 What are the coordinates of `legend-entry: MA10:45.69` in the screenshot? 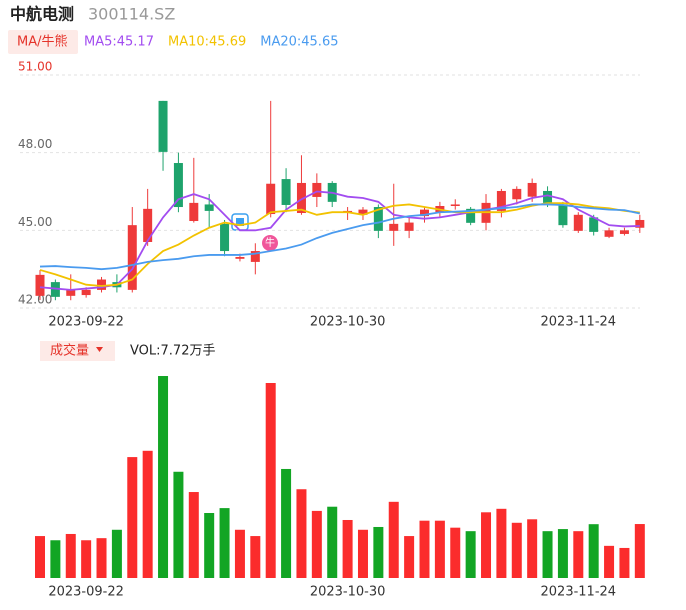 It's located at (207, 42).